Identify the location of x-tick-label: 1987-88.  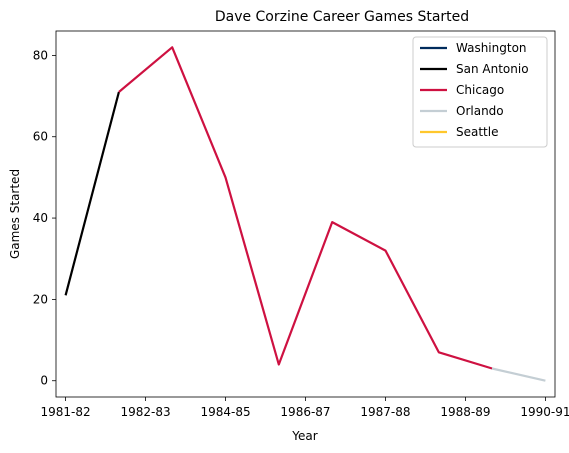
(385, 412).